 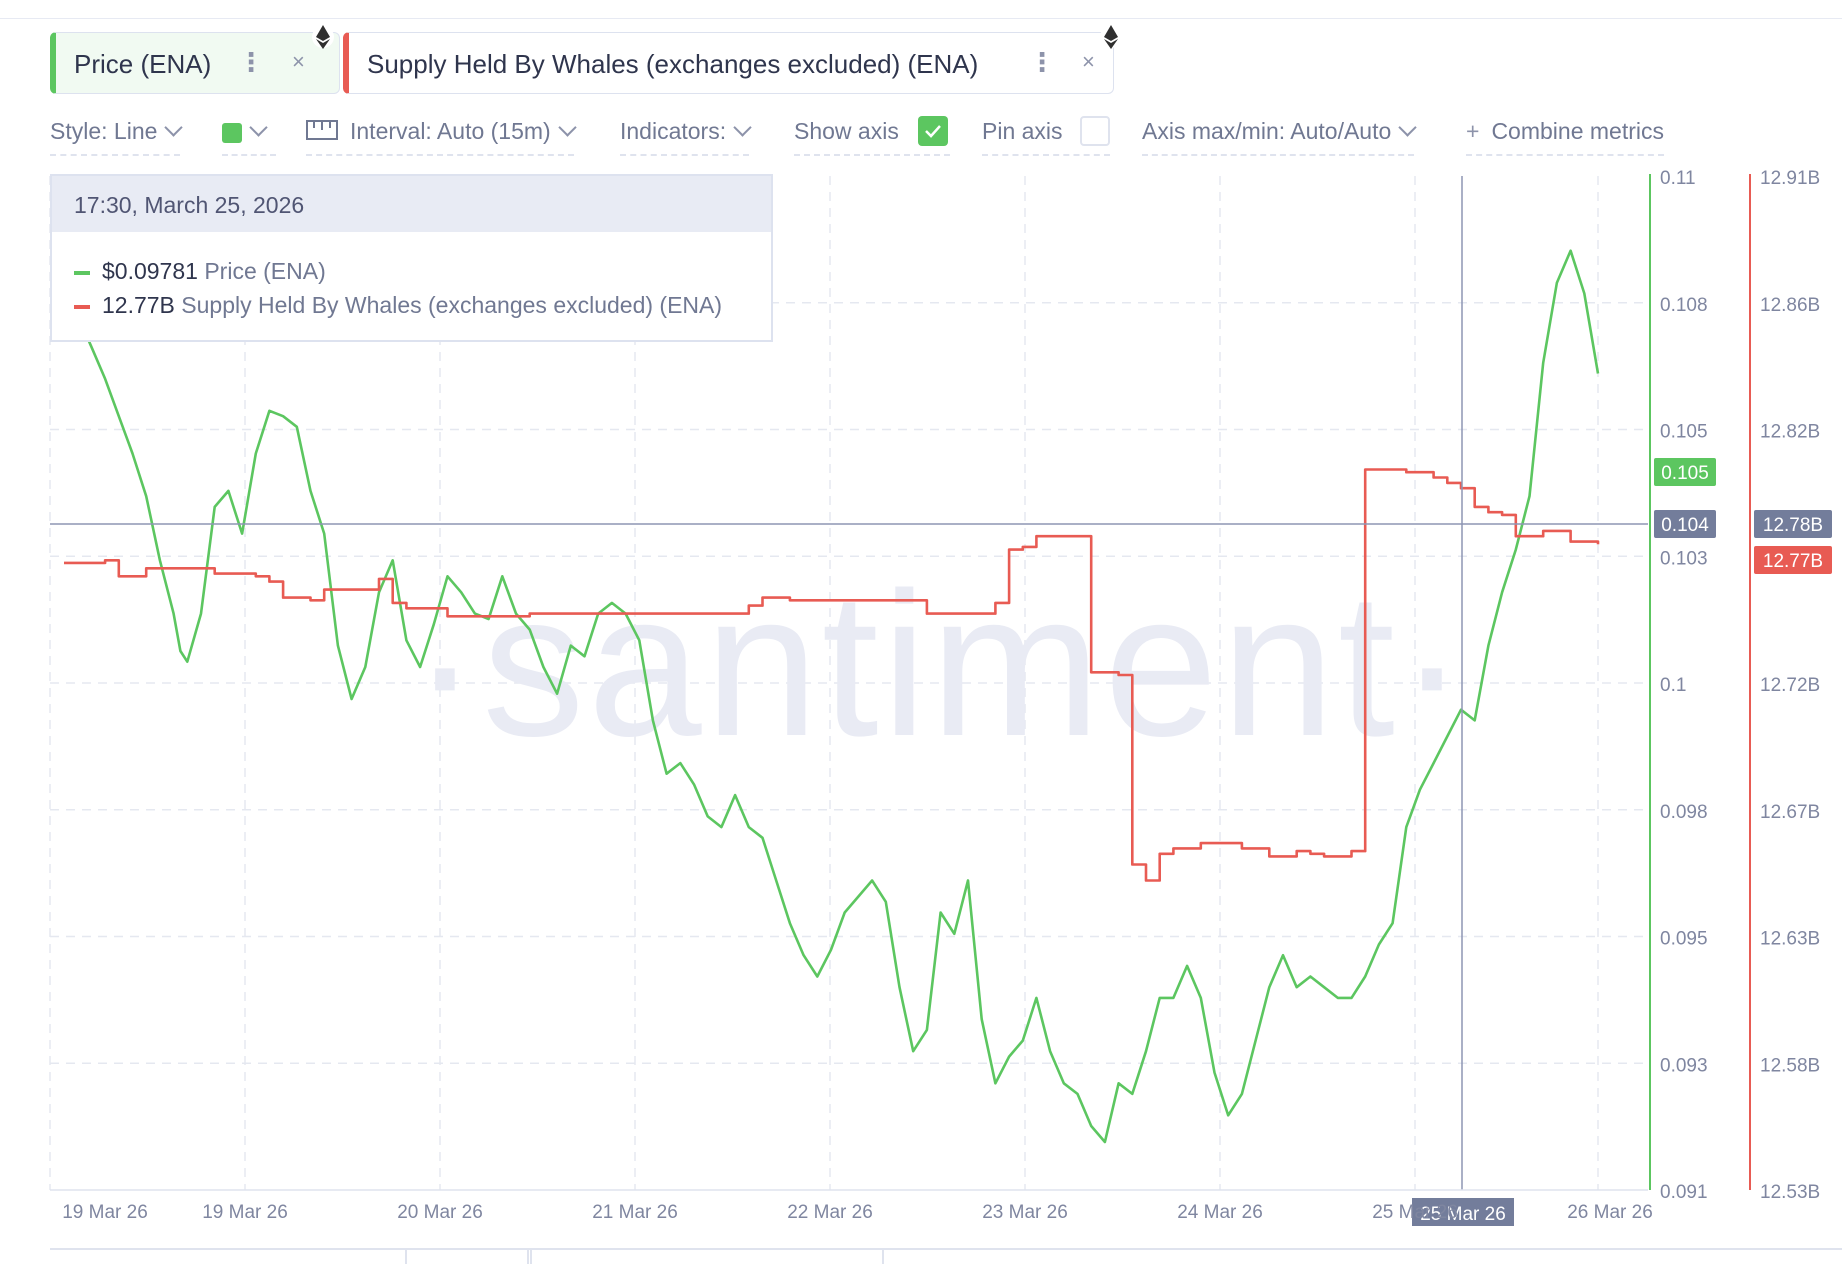 I want to click on x-axis-tick-label: 24 Mar 26, so click(x=1220, y=1212).